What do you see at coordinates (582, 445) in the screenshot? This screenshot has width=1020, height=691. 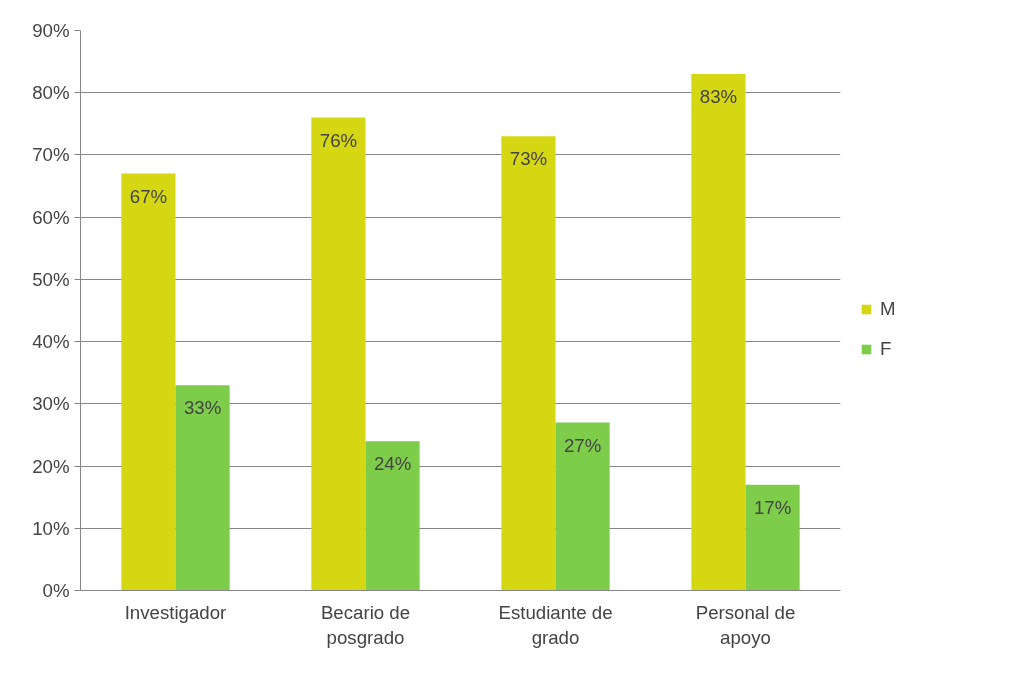 I see `data-label: 27%` at bounding box center [582, 445].